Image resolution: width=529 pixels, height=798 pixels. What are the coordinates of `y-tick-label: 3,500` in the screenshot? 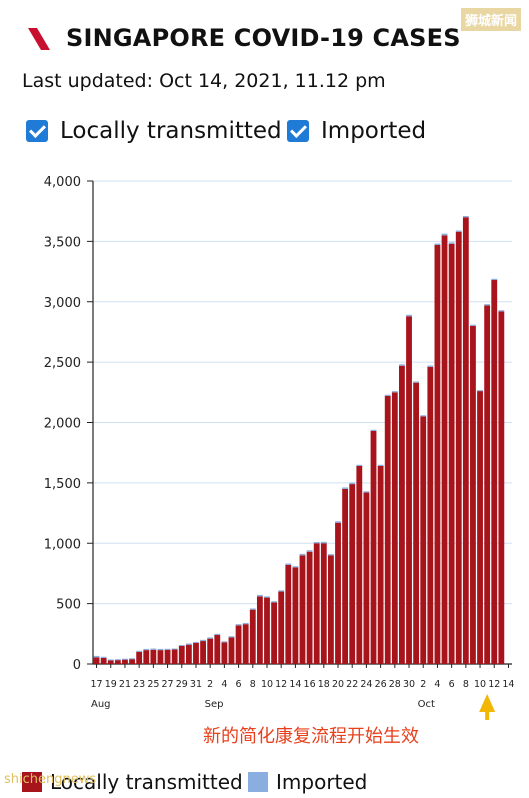 It's located at (62, 242).